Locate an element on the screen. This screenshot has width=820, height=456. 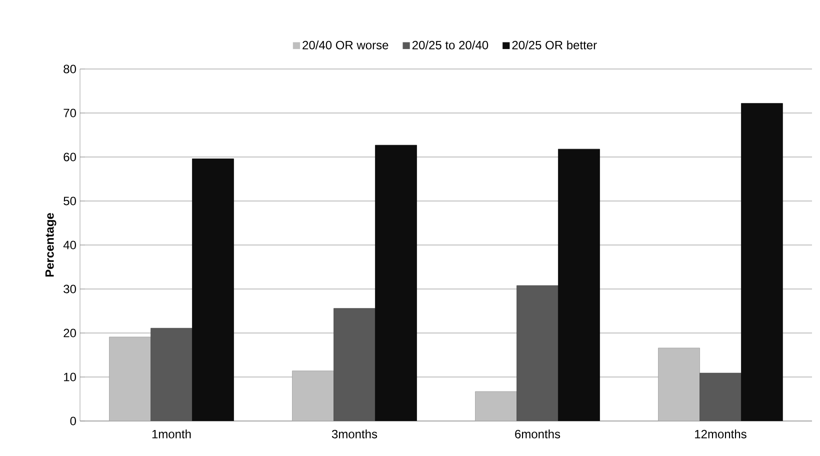
y-tick-label: 10 is located at coordinates (70, 377).